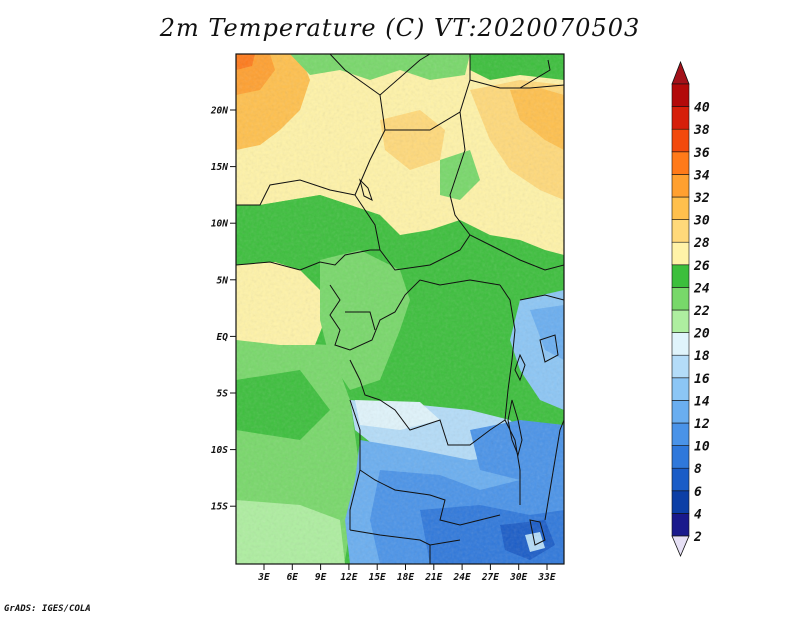  What do you see at coordinates (321, 577) in the screenshot?
I see `lon-tick-label: 9E` at bounding box center [321, 577].